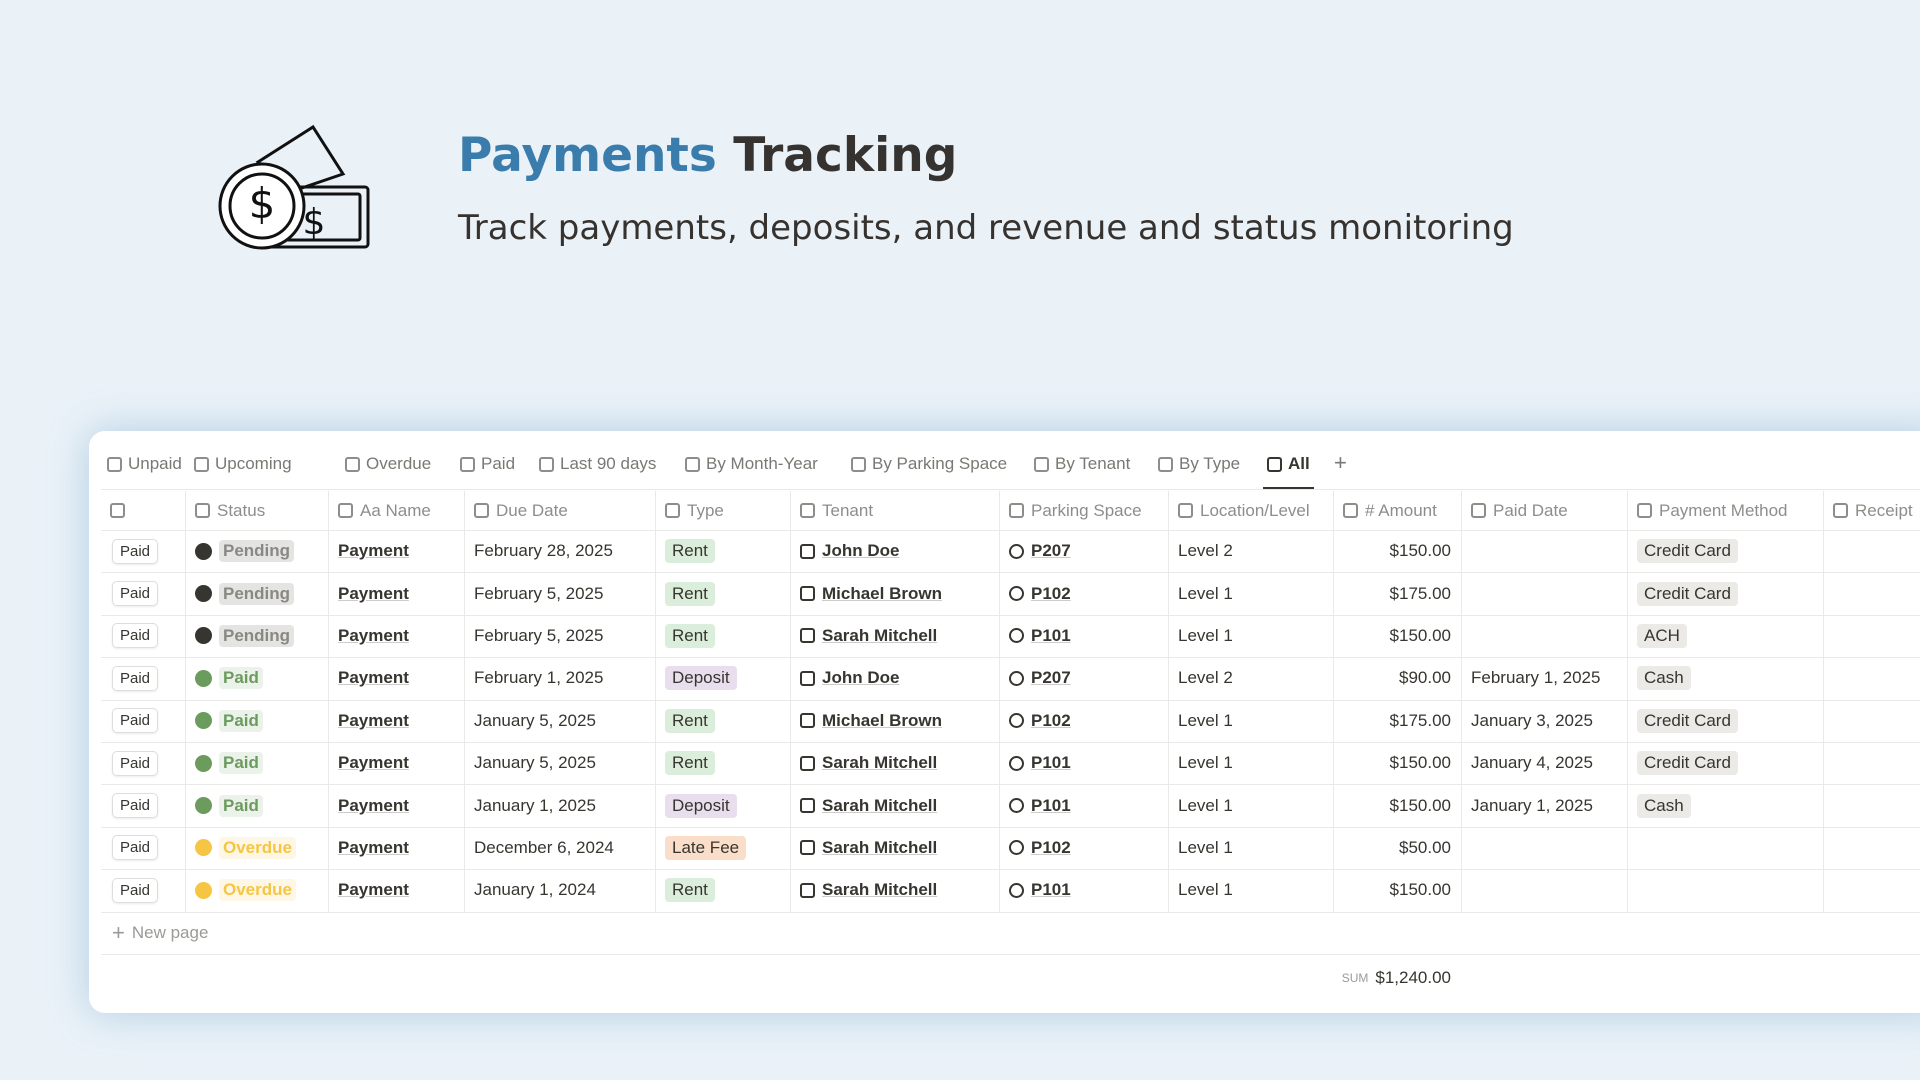 This screenshot has width=1920, height=1080. What do you see at coordinates (1396, 978) in the screenshot?
I see `sum-cell: SUM $1,240.00` at bounding box center [1396, 978].